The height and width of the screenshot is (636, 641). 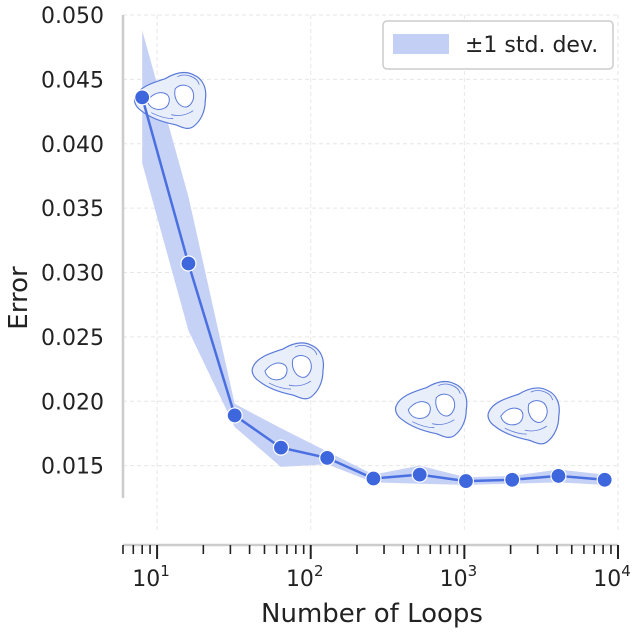 I want to click on x-tick-label: 10¹, so click(x=151, y=577).